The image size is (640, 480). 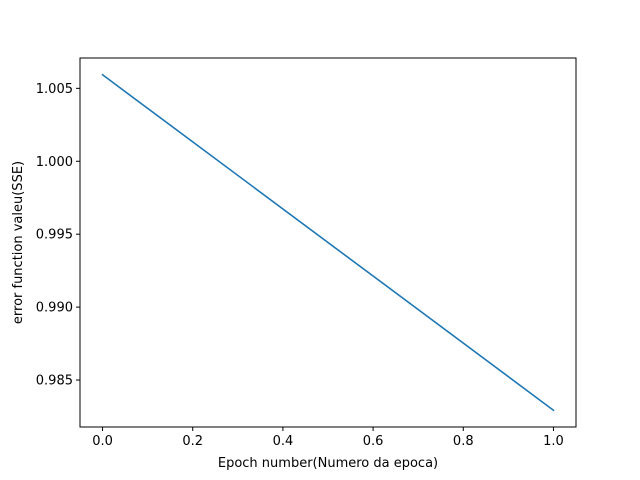 I want to click on x-tick-label: 0.6, so click(x=373, y=441).